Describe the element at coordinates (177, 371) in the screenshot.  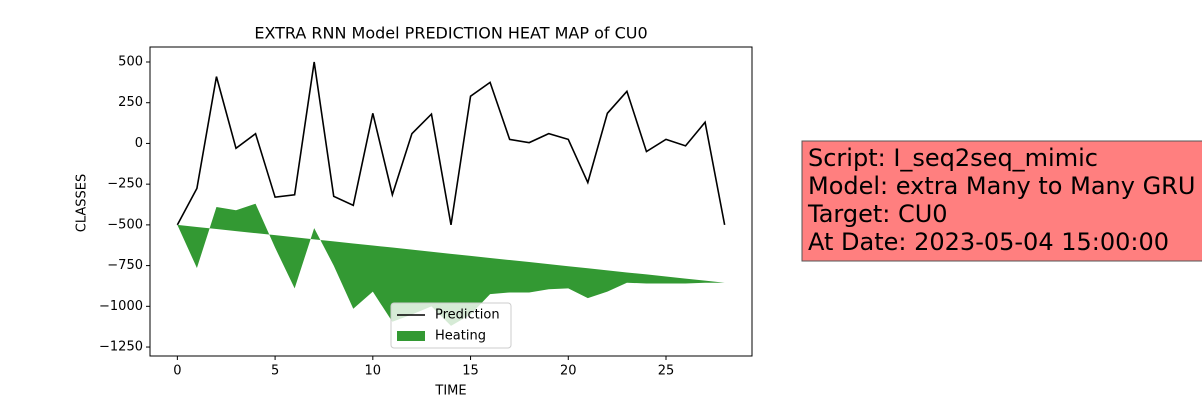
I see `x-tick-label: 0` at that location.